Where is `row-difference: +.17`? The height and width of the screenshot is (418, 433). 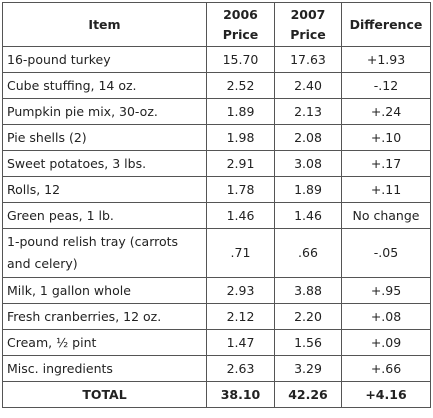
row-difference: +.17 is located at coordinates (386, 163).